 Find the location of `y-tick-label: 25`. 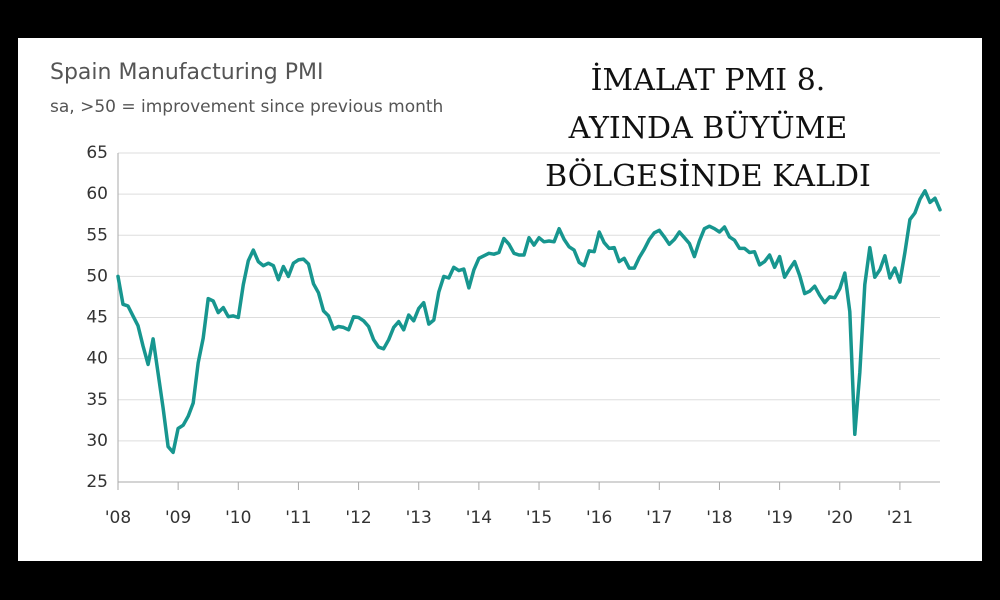

y-tick-label: 25 is located at coordinates (97, 482).